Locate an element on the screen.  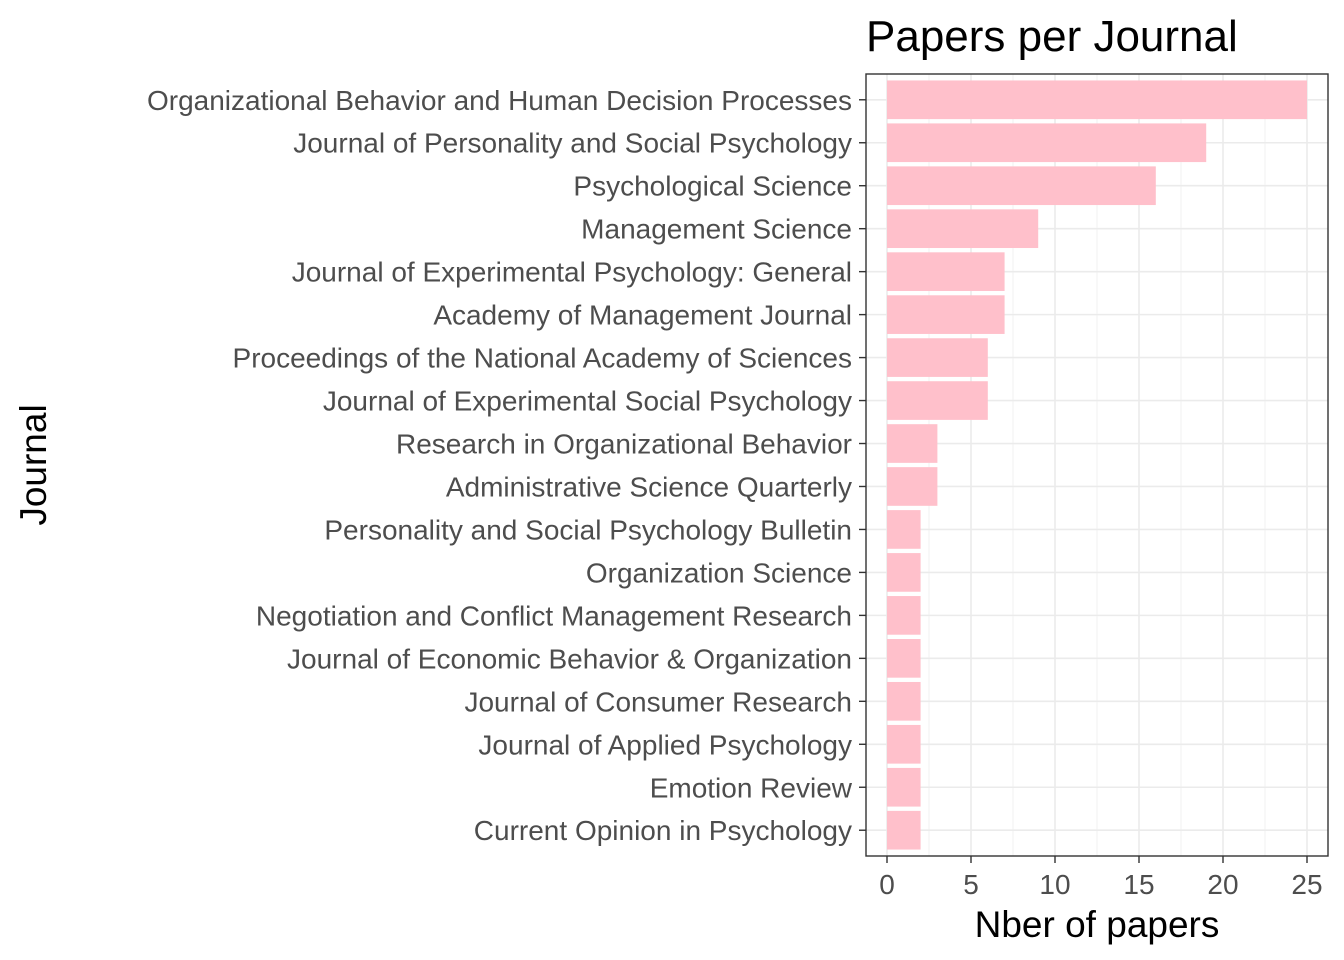
x-tick-label: 0 is located at coordinates (887, 884).